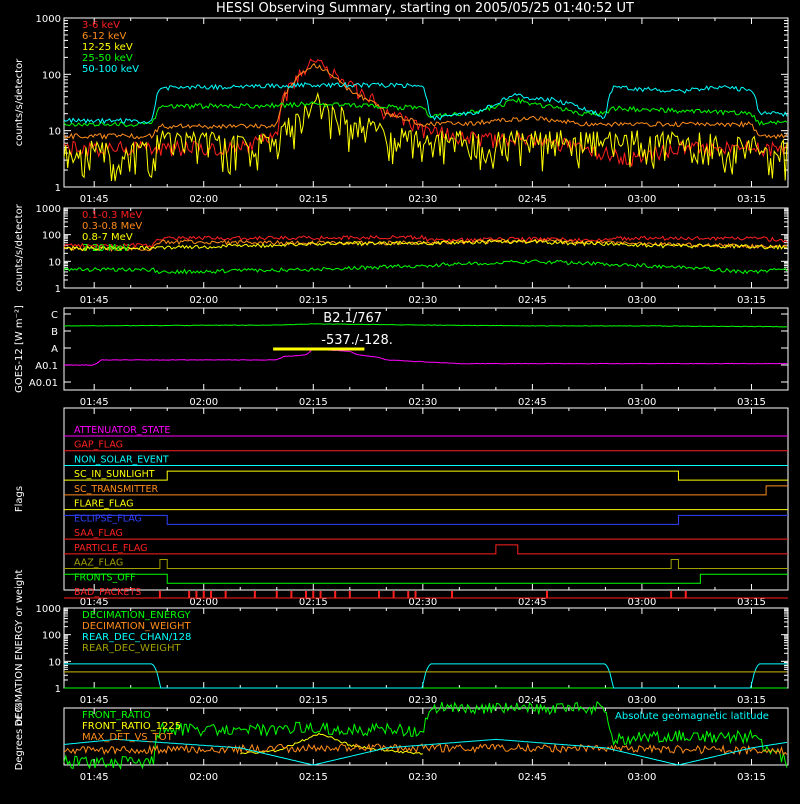  What do you see at coordinates (106, 248) in the screenshot?
I see `legend-entry: 7-20 MeV` at bounding box center [106, 248].